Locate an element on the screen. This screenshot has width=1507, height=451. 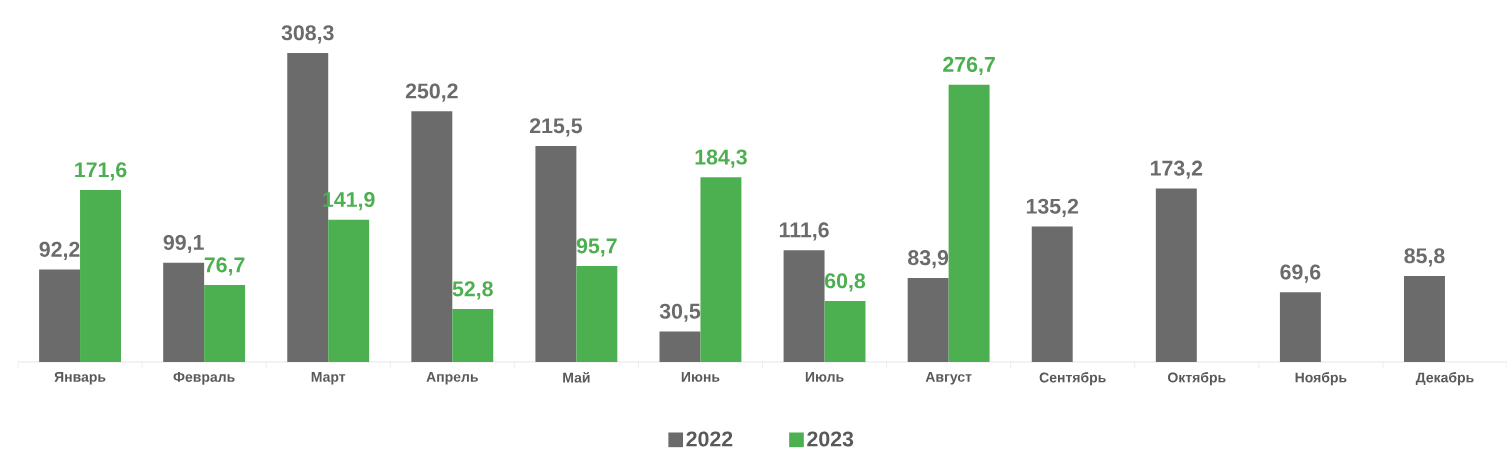
x-tick-label: Май is located at coordinates (576, 377).